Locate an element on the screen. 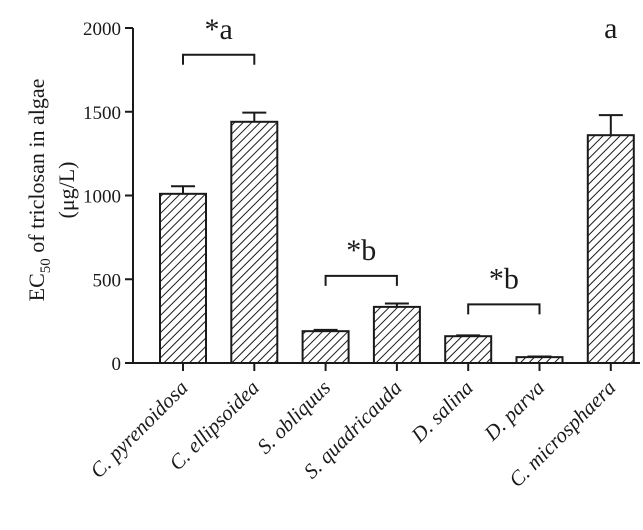  y-tick-label: 2000 is located at coordinates (102, 29).